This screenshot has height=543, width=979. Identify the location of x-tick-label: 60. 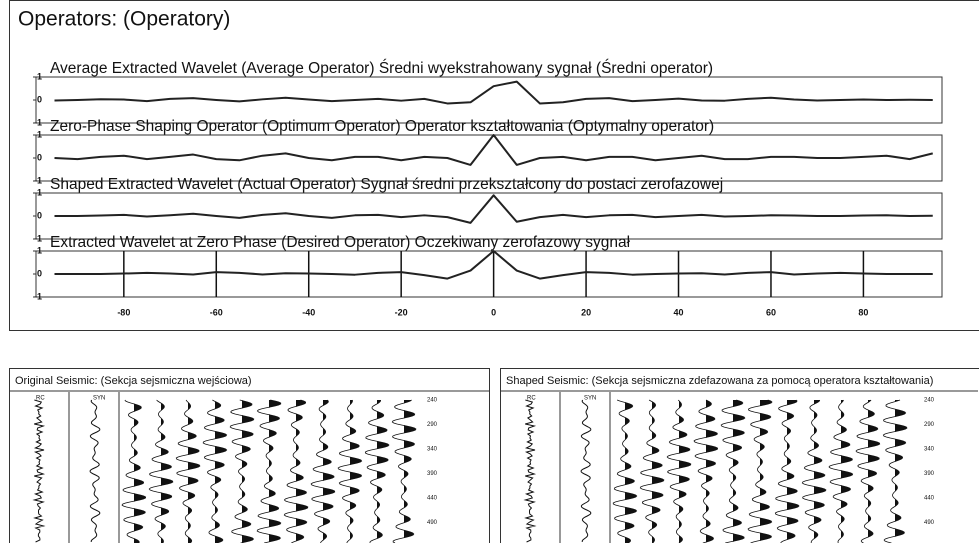
(771, 312).